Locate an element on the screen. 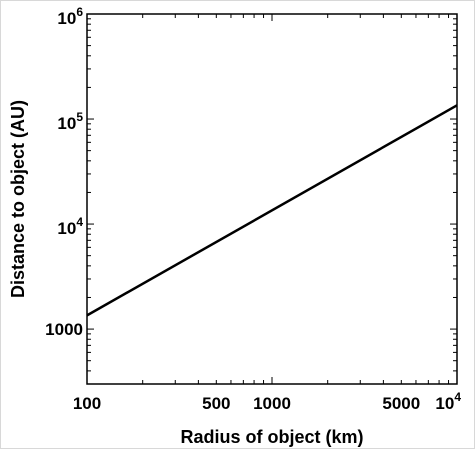  x-tick-label-text: 1000 is located at coordinates (272, 403).